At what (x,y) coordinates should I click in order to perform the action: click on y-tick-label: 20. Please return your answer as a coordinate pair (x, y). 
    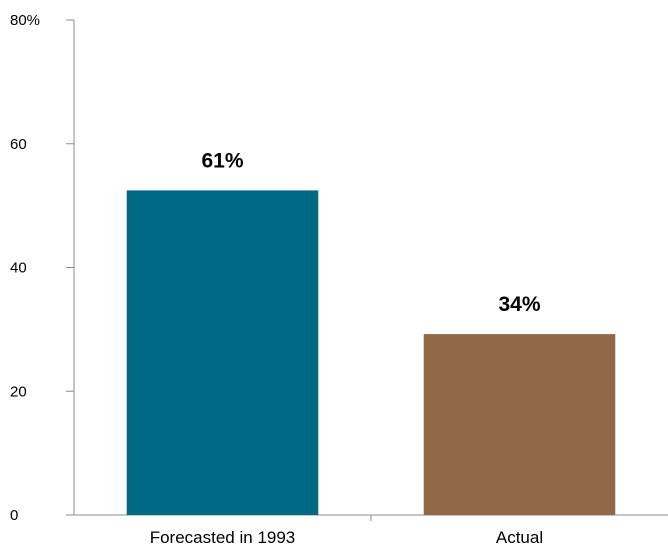
    Looking at the image, I should click on (18, 391).